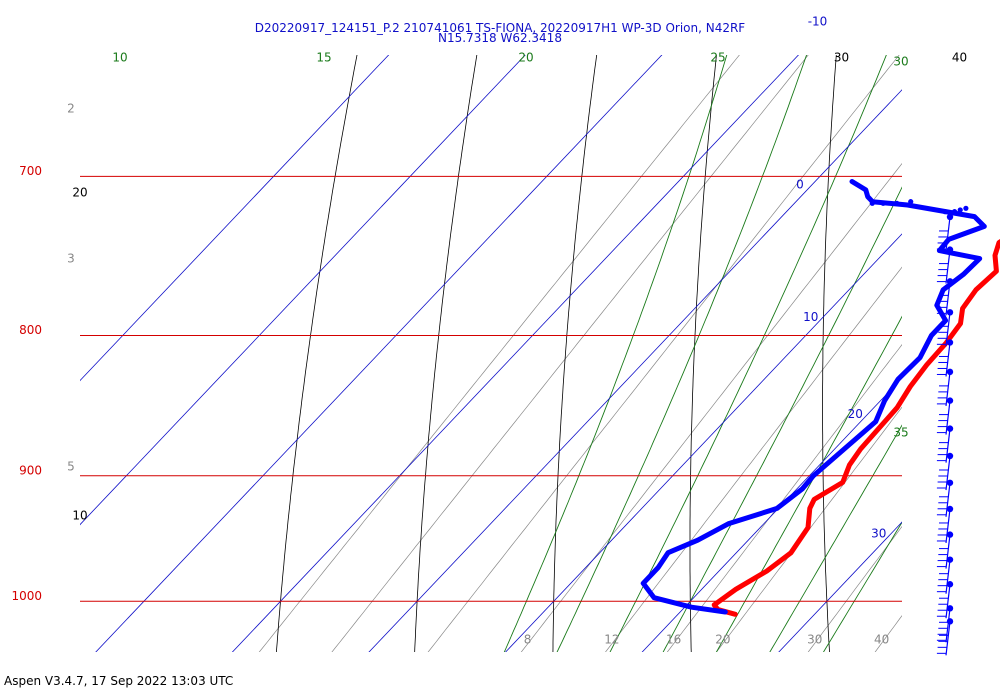 The height and width of the screenshot is (700, 1000). What do you see at coordinates (841, 58) in the screenshot?
I see `dry-adiabat-label: 30` at bounding box center [841, 58].